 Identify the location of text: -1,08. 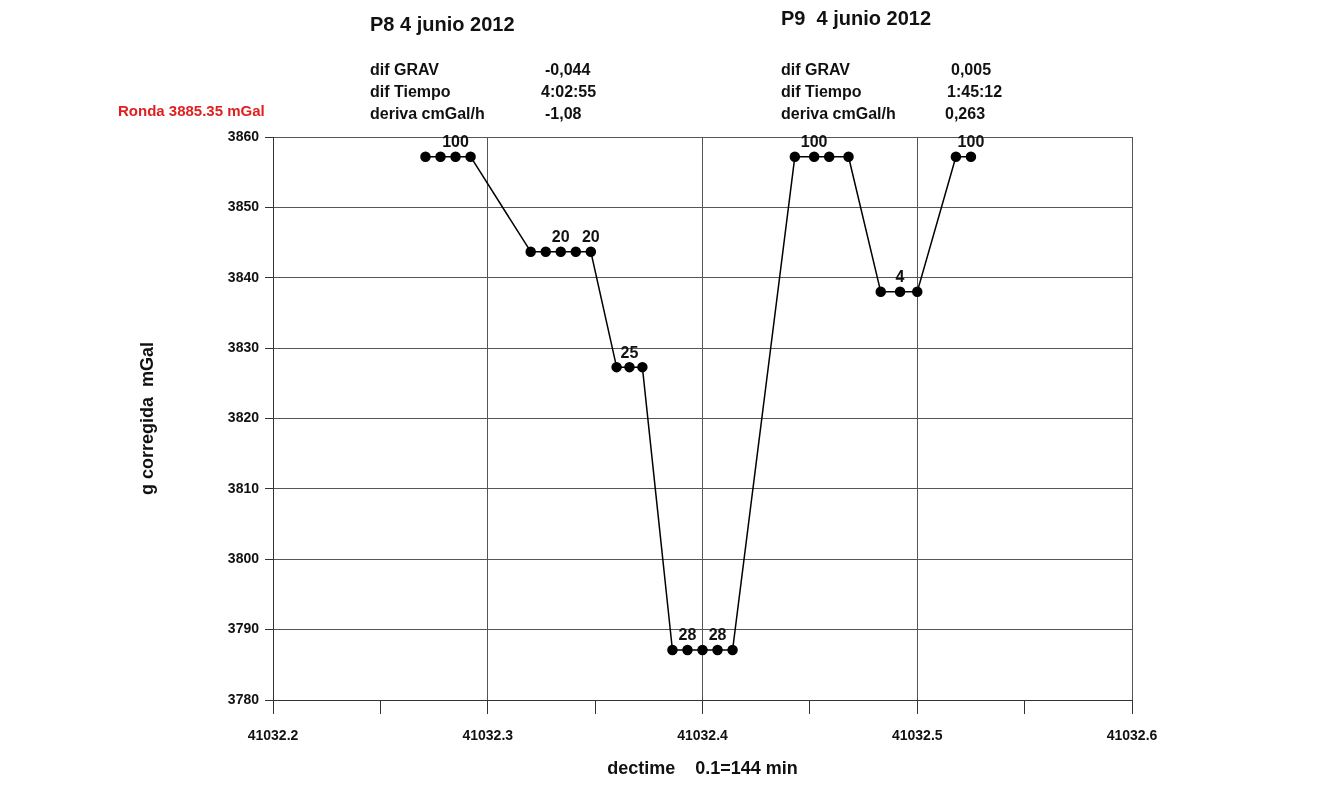
(563, 113).